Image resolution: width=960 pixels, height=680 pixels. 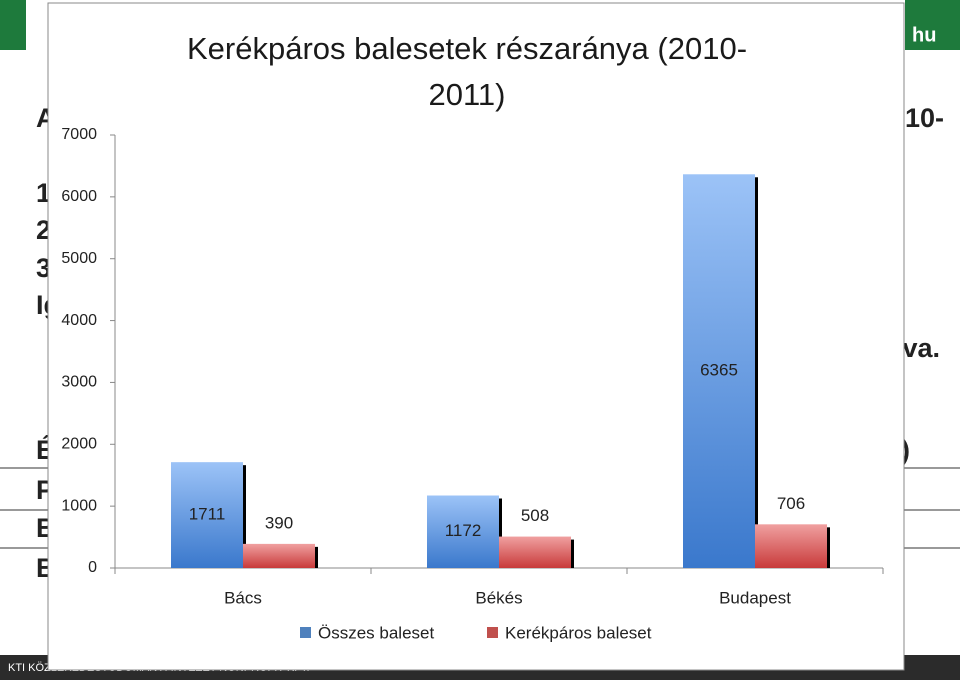 I want to click on y-tick-label: 7000, so click(x=79, y=134).